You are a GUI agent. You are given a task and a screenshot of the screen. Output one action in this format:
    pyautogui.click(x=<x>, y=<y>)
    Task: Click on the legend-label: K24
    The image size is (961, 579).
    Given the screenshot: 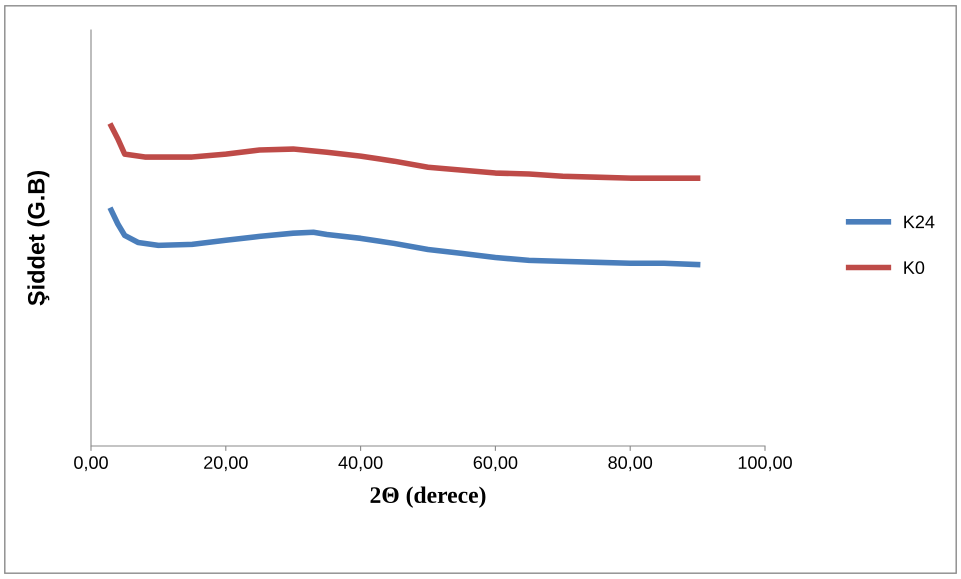 What is the action you would take?
    pyautogui.click(x=919, y=222)
    